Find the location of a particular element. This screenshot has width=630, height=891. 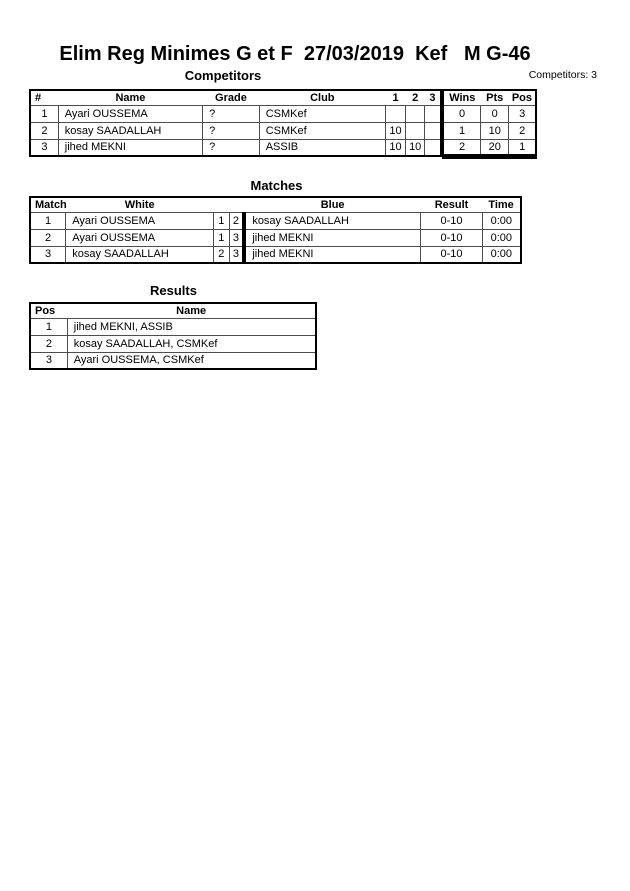

competitors-header-row: # Name Grade Club 1 2 3 is located at coordinates (235, 98).